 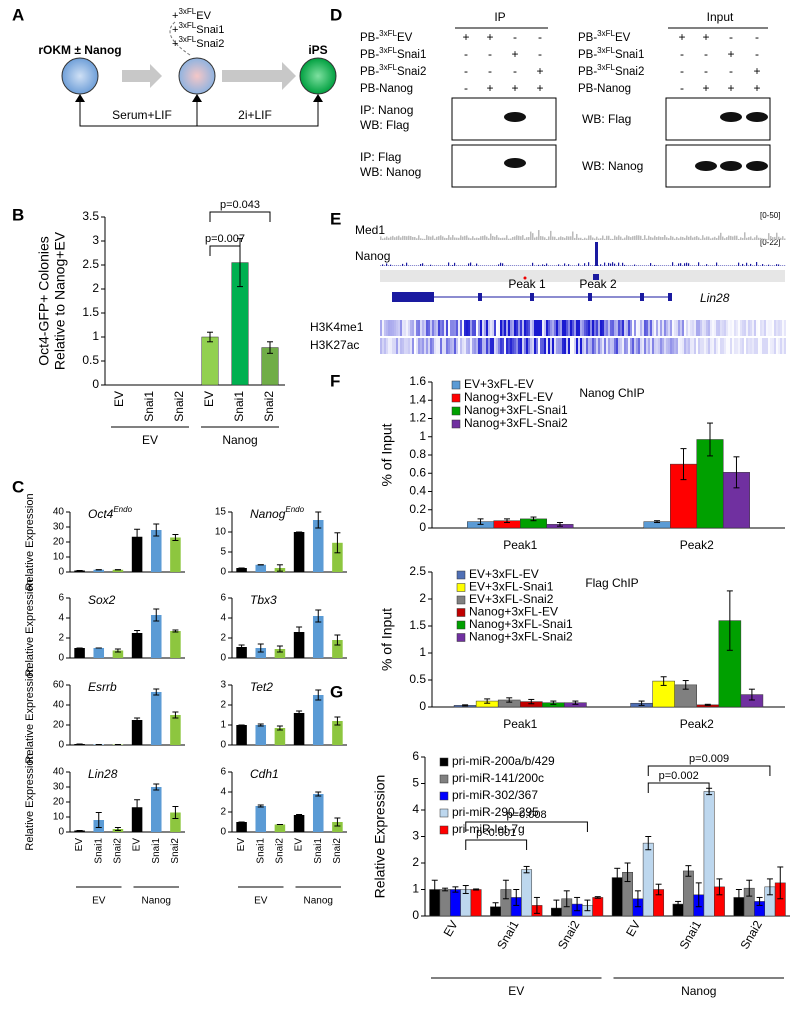 What do you see at coordinates (466, 71) in the screenshot?
I see `sign: -` at bounding box center [466, 71].